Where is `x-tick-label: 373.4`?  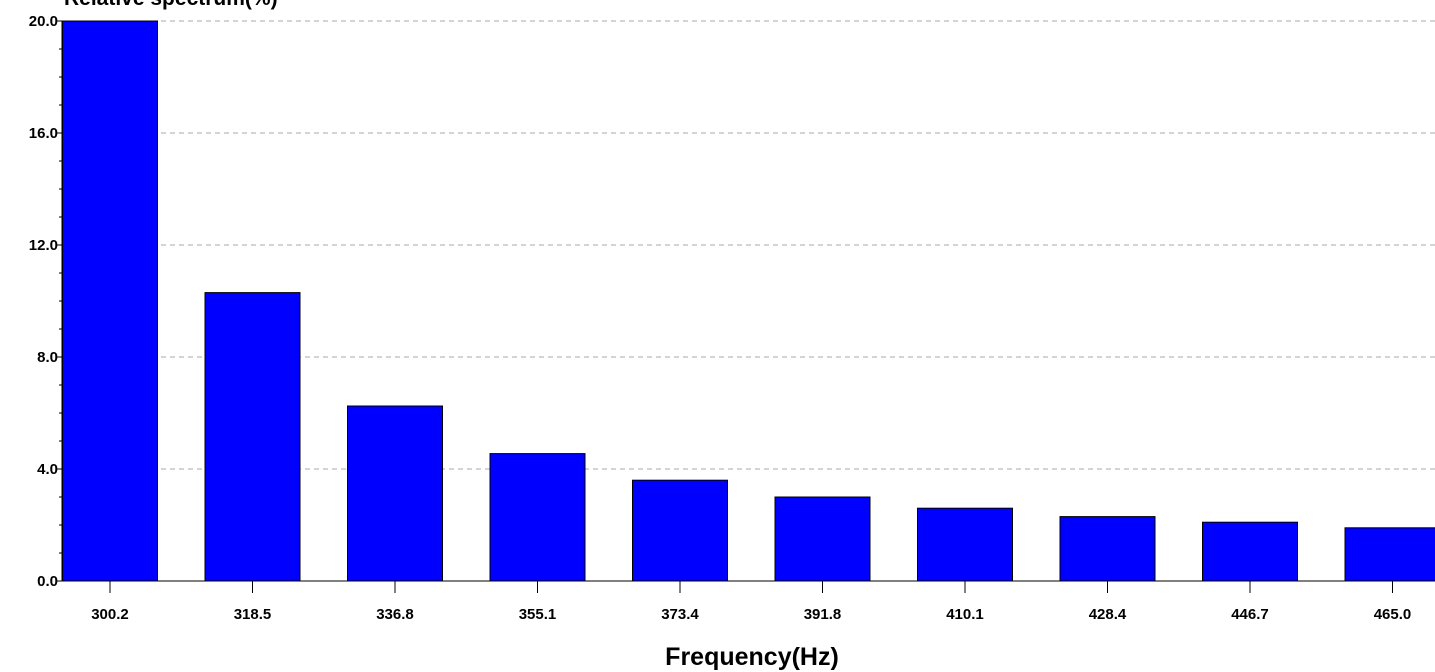
x-tick-label: 373.4 is located at coordinates (680, 614).